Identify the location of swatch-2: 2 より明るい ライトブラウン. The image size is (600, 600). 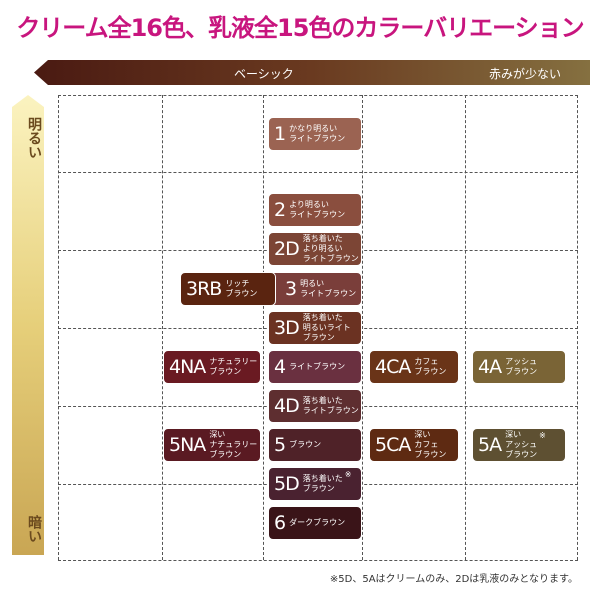
(315, 210).